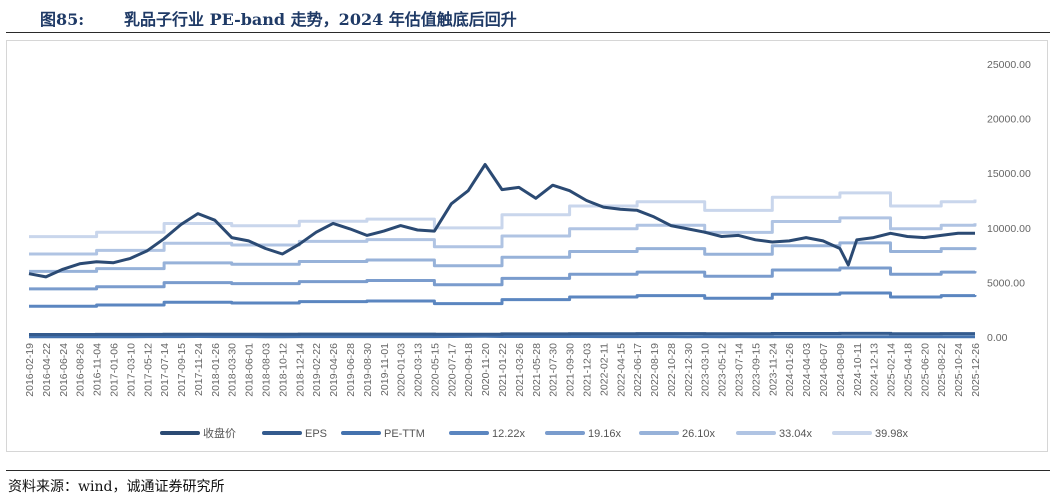 The height and width of the screenshot is (500, 1055). Describe the element at coordinates (520, 370) in the screenshot. I see `x-tick-label: 2021-03-26` at that location.